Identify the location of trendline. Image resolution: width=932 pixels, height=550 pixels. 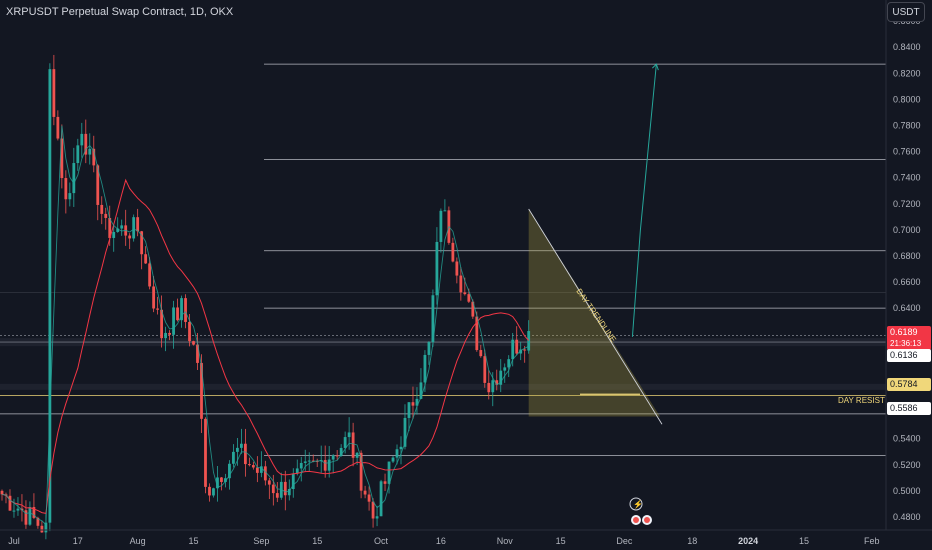
(595, 316).